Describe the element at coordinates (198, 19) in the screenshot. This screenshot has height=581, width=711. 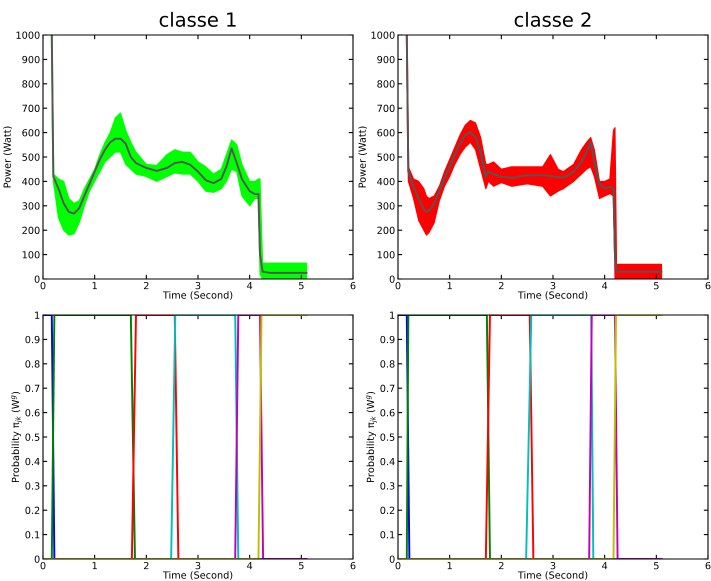
I see `chart-title: classe 1` at that location.